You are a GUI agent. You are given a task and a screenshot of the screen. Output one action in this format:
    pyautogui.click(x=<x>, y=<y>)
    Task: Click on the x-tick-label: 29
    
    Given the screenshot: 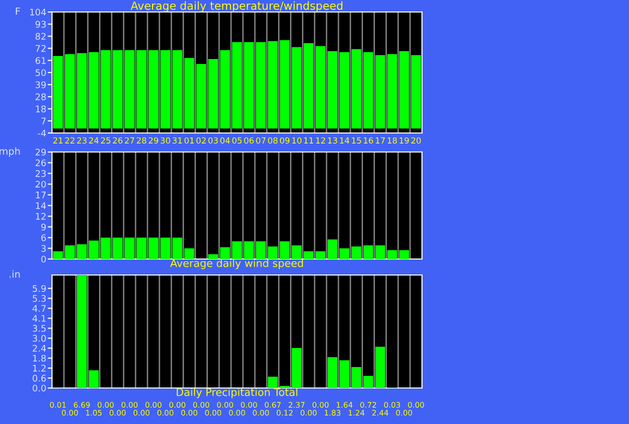 What is the action you would take?
    pyautogui.click(x=153, y=140)
    